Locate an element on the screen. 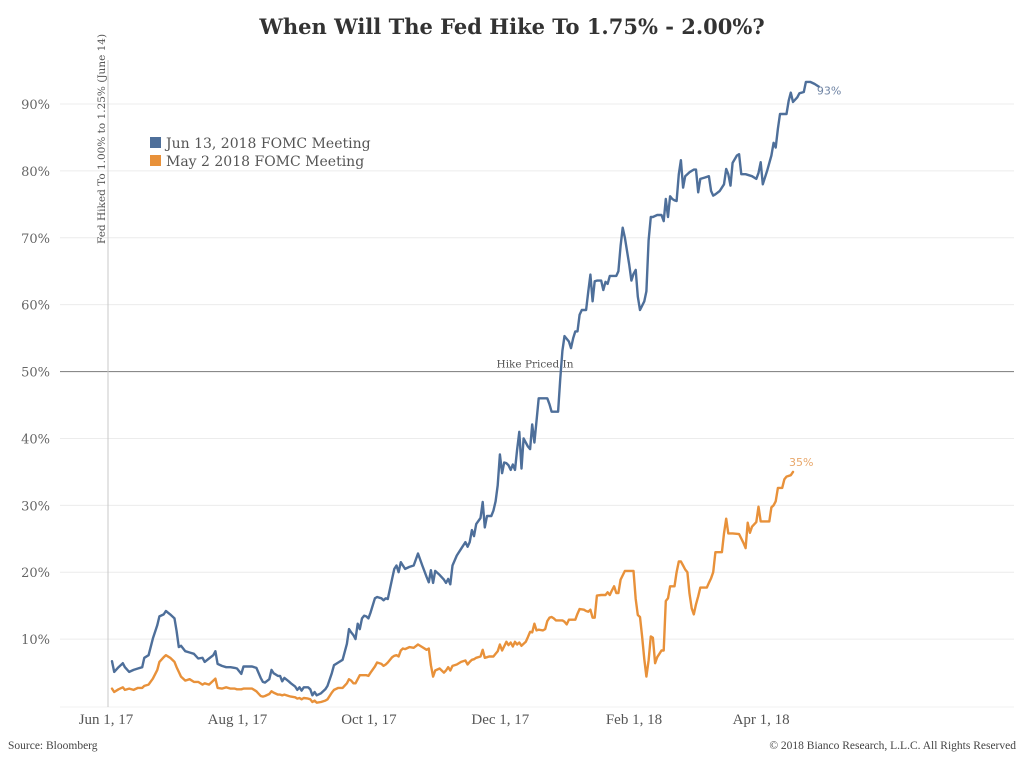 Image resolution: width=1024 pixels, height=768 pixels. legend-label-may2: May 2 2018 FOMC Meeting is located at coordinates (265, 162).